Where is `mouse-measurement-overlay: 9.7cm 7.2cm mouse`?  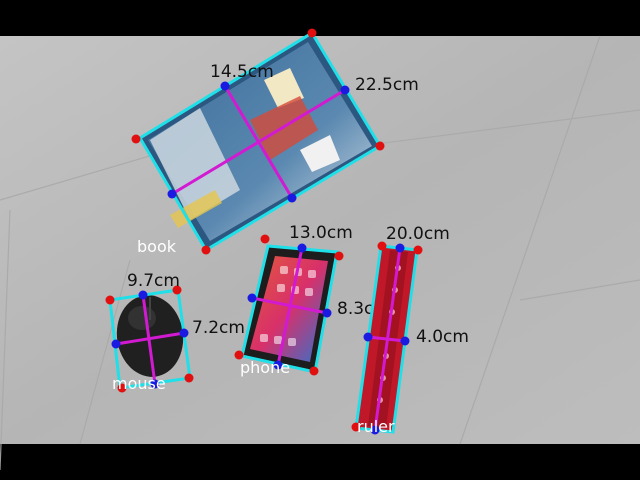 mouse-measurement-overlay: 9.7cm 7.2cm mouse is located at coordinates (175, 332).